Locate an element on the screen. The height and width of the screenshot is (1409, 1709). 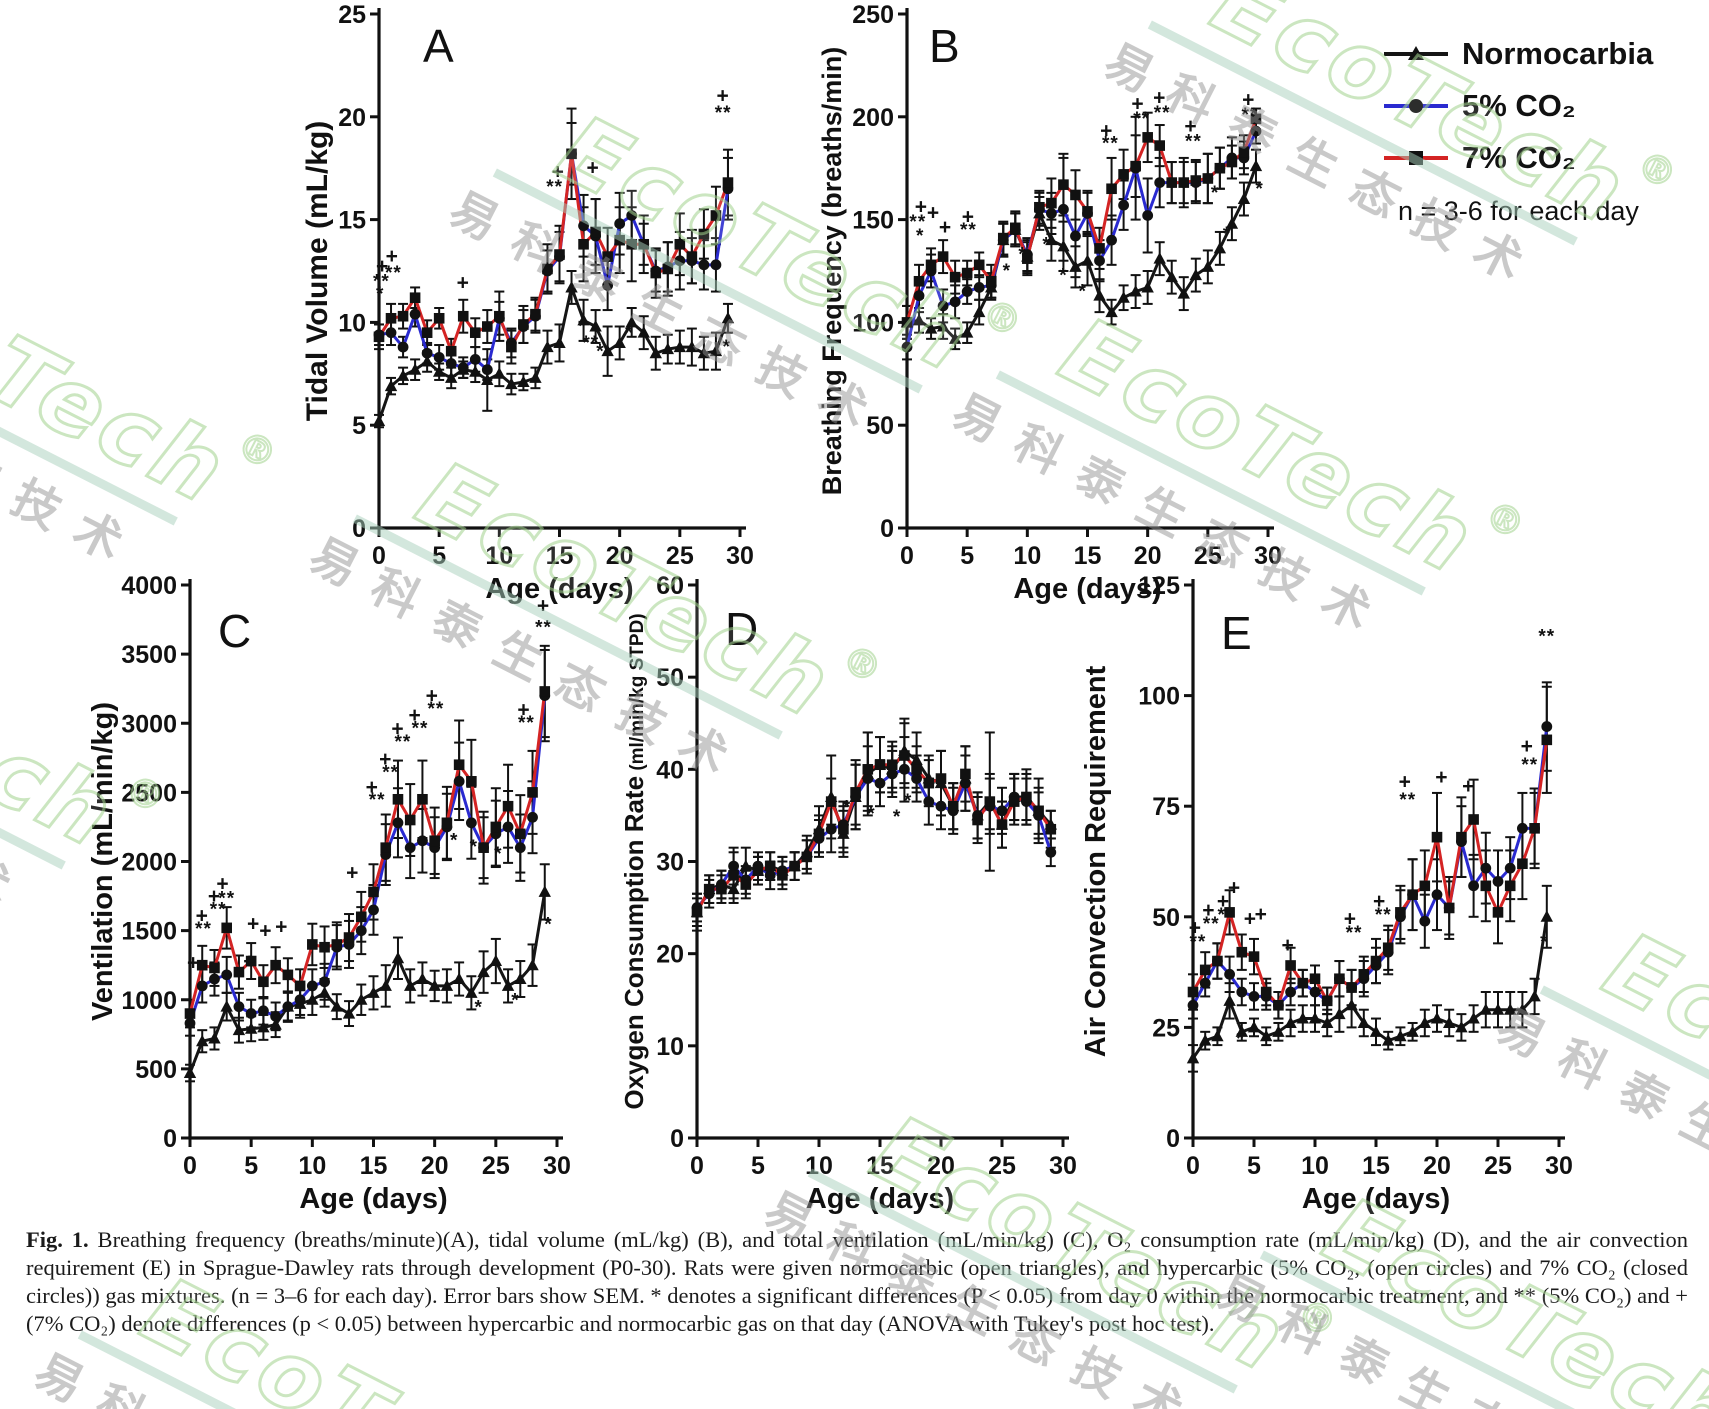
y-tick-label: 3500 is located at coordinates (149, 655).